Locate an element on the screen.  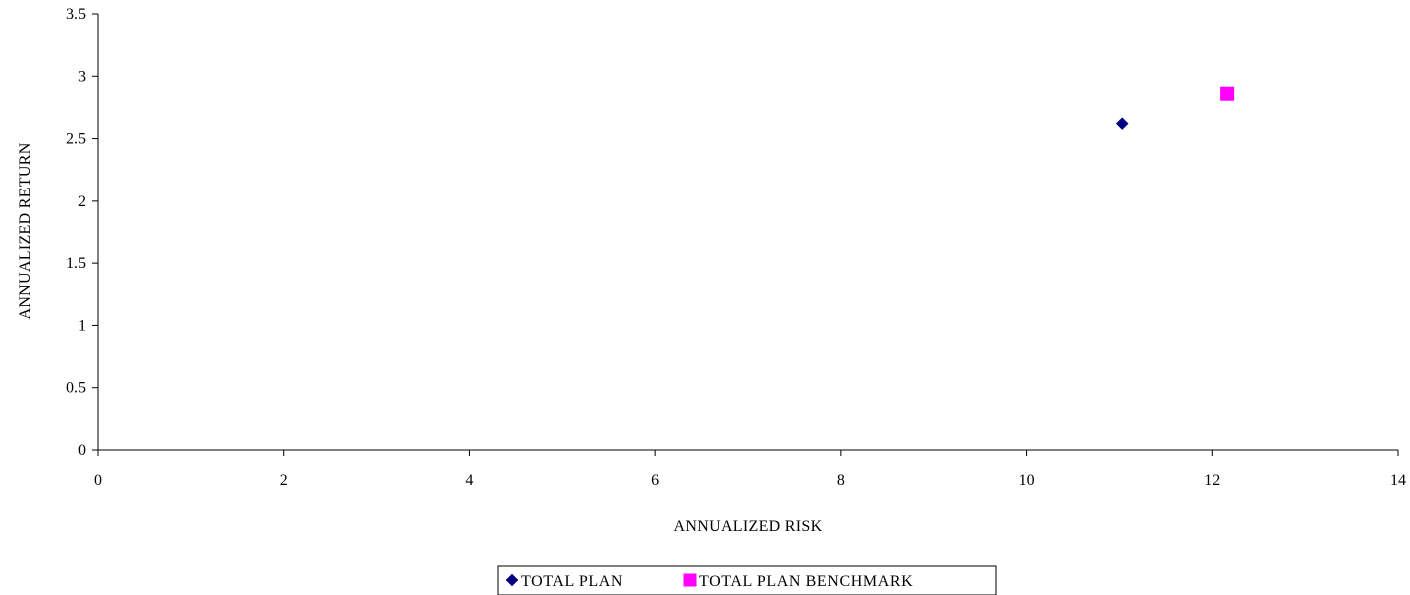
x-tick-label: 0 is located at coordinates (98, 480).